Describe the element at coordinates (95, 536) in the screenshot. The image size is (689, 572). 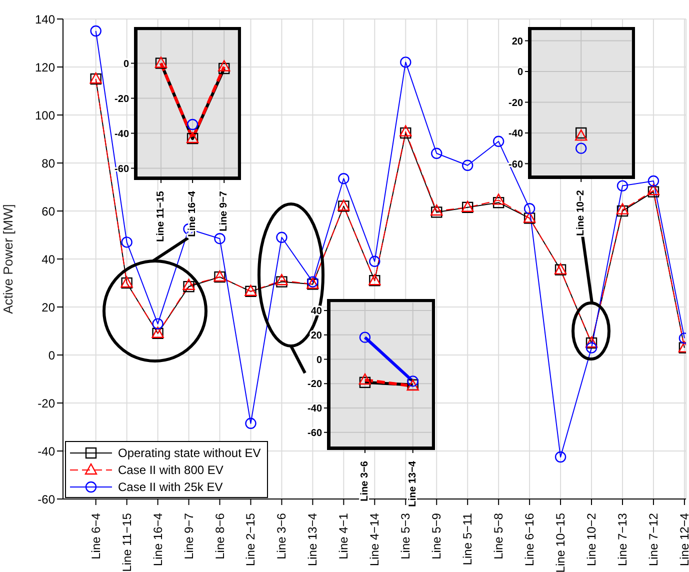
I see `x-tick-label: Line 6−4` at that location.